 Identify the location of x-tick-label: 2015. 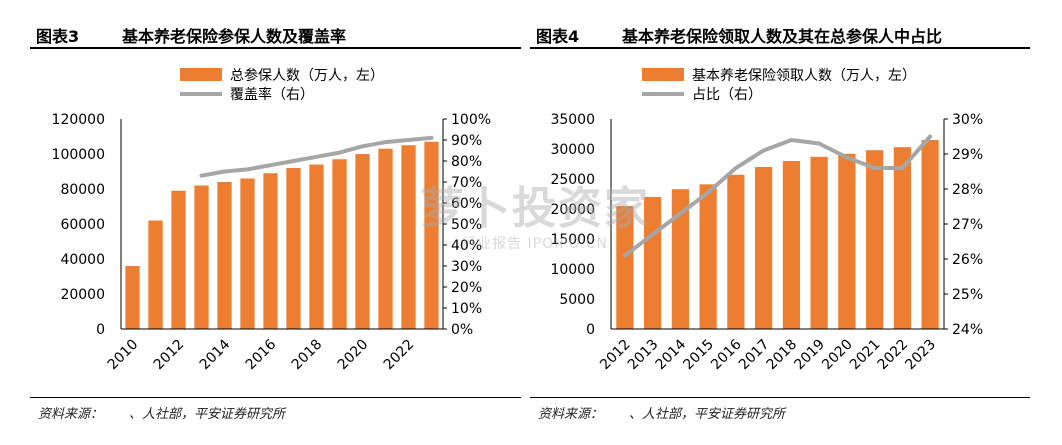
(698, 355).